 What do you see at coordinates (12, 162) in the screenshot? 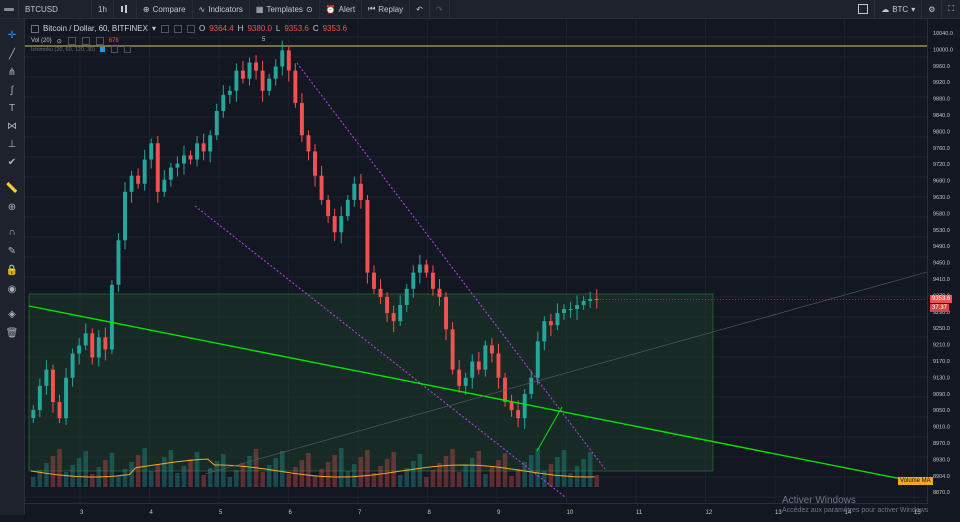
I see `check-icon: ✔` at bounding box center [12, 162].